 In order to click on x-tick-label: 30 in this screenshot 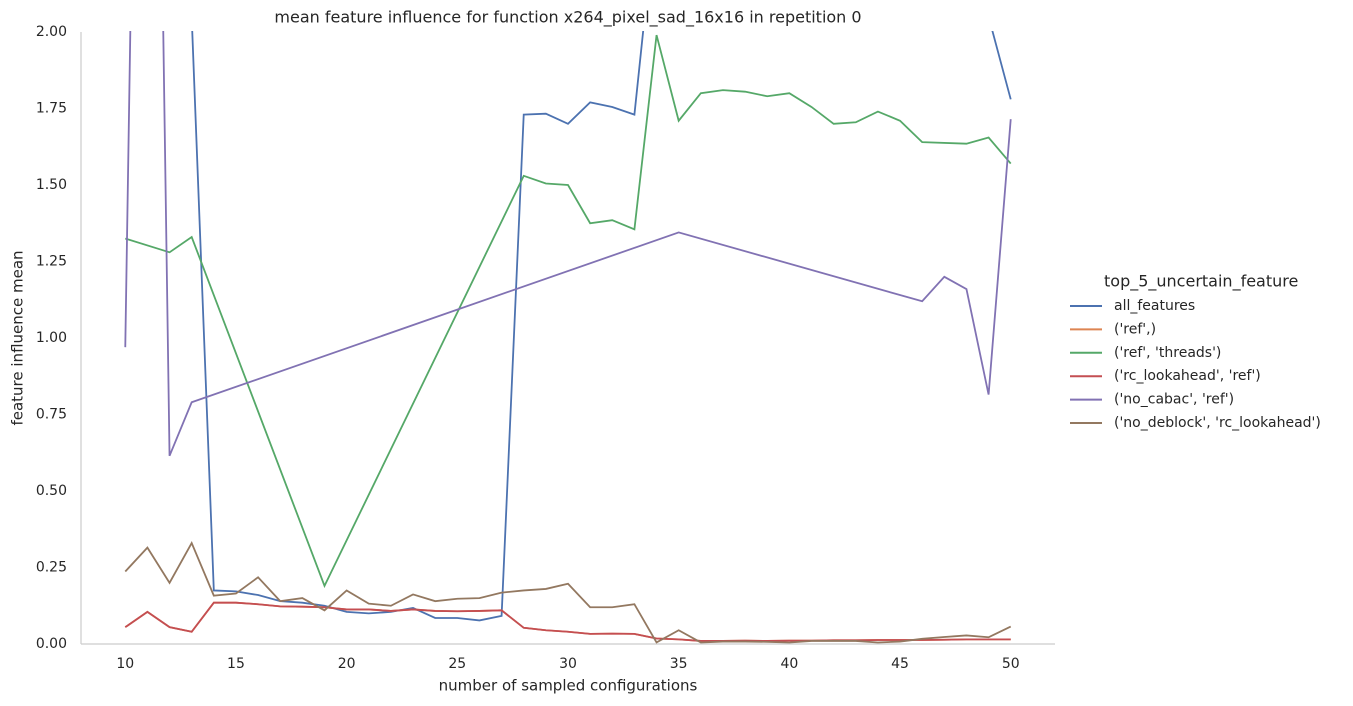, I will do `click(568, 664)`.